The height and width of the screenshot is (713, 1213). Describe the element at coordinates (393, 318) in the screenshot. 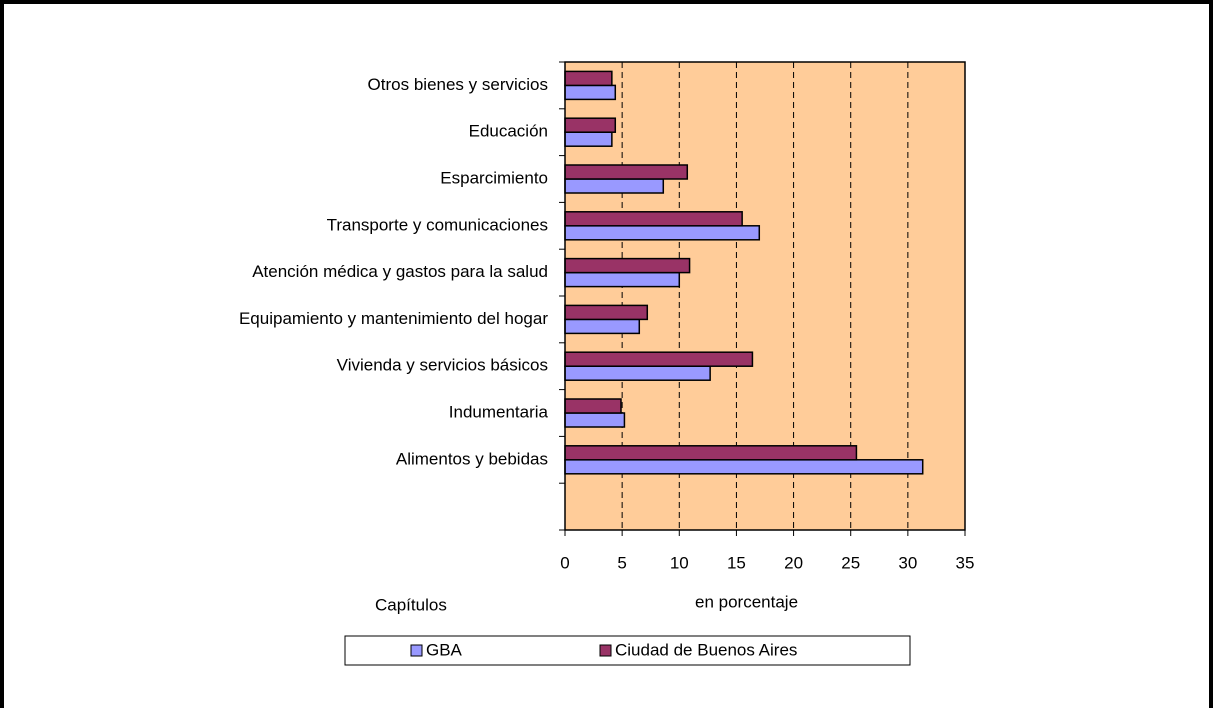

I see `y-tick-label: Equipamiento y mantenimiento del hogar` at that location.